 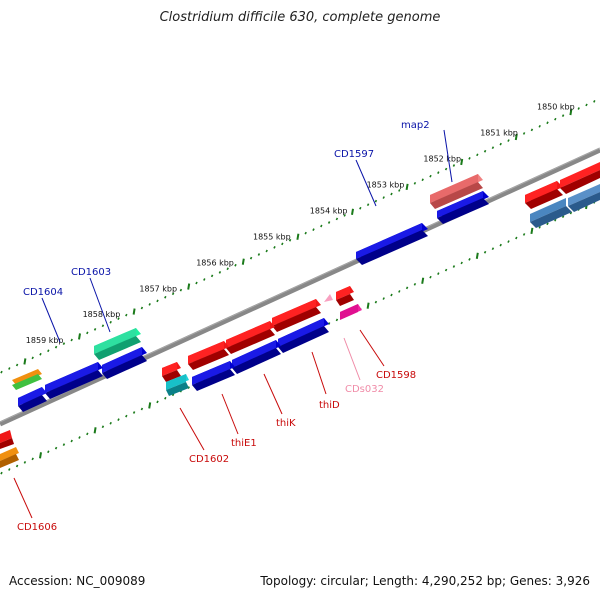 What do you see at coordinates (392, 244) in the screenshot?
I see `gene-cd1597` at bounding box center [392, 244].